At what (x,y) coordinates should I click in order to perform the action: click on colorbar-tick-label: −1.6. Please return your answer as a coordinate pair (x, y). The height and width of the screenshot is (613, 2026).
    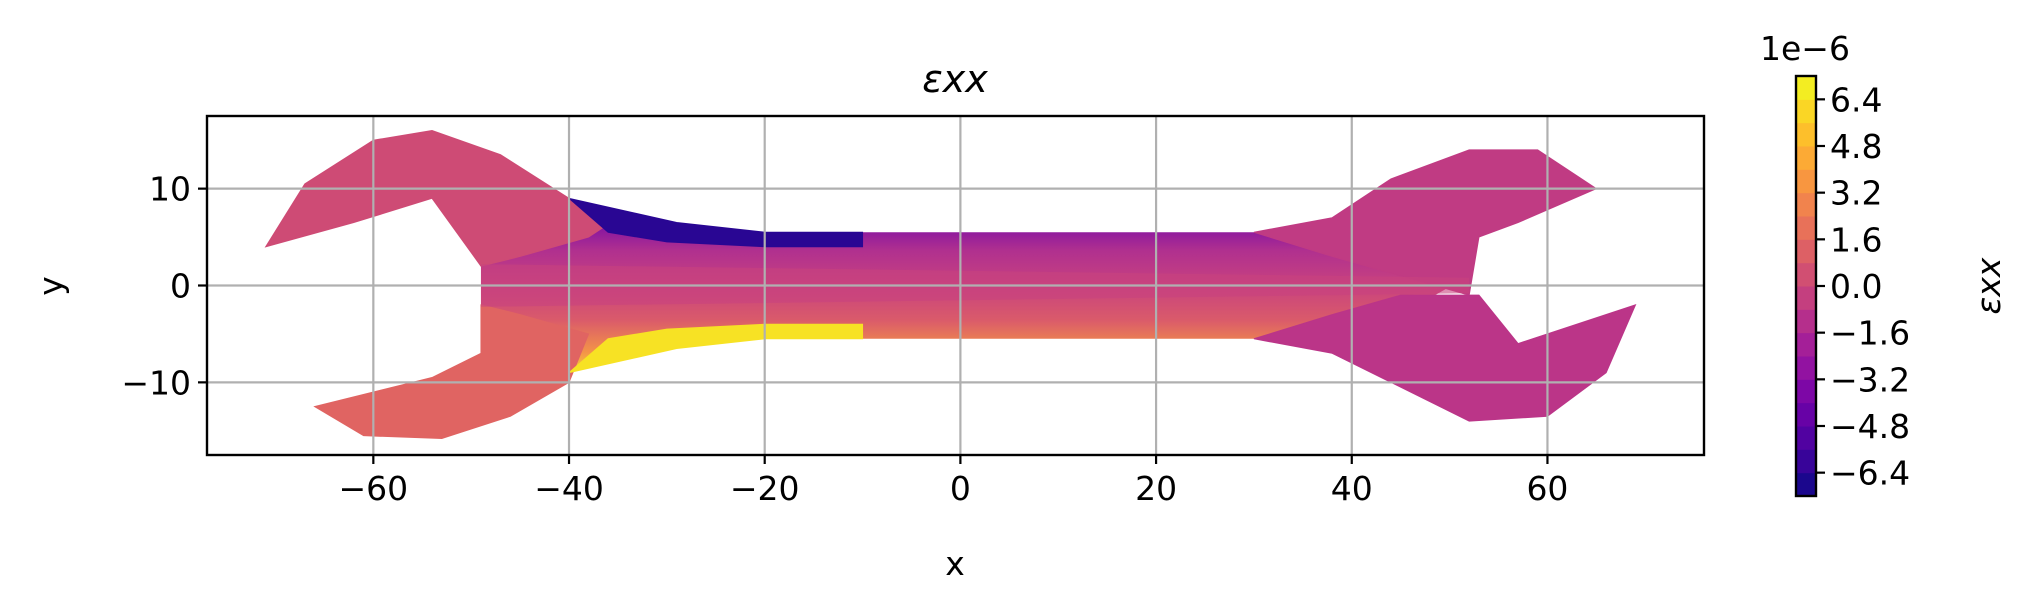
    Looking at the image, I should click on (1870, 333).